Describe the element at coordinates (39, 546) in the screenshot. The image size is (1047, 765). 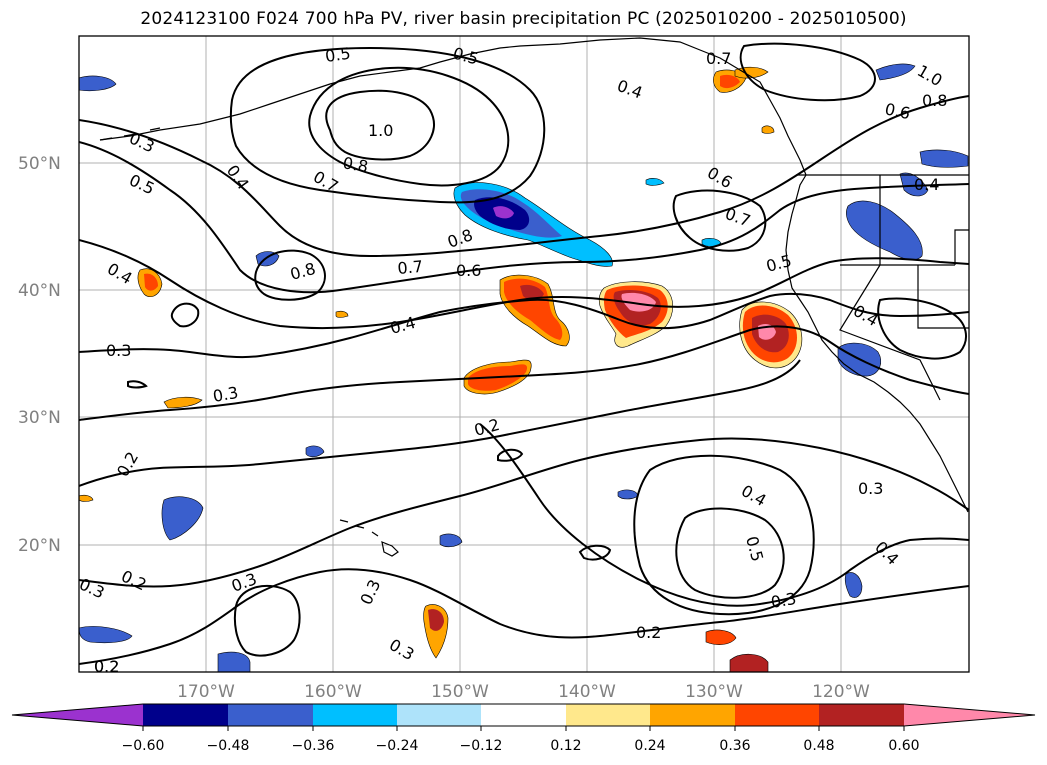
I see `lat-label: 20°N` at that location.